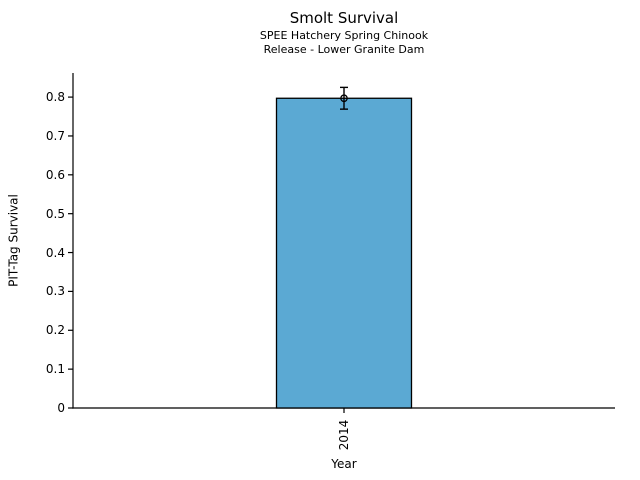  What do you see at coordinates (55, 97) in the screenshot?
I see `y-tick-label: 0.8` at bounding box center [55, 97].